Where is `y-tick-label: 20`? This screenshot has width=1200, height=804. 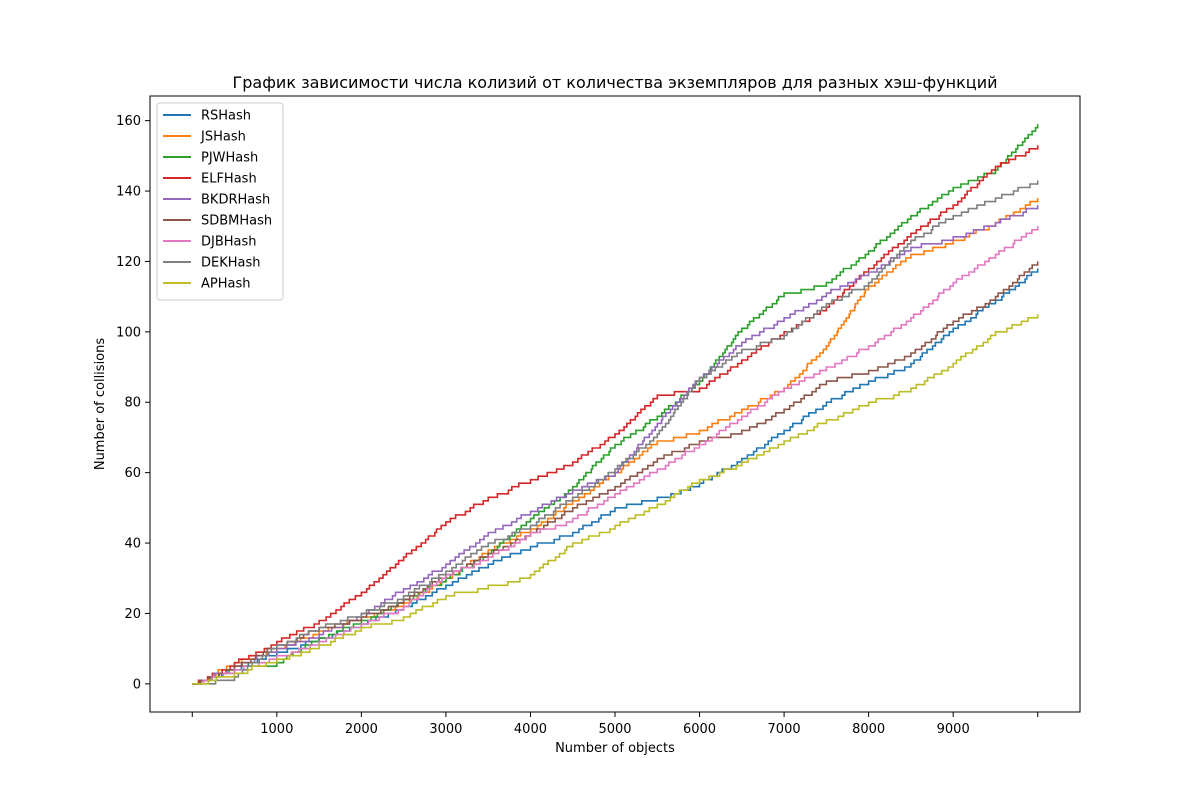 y-tick-label: 20 is located at coordinates (132, 614).